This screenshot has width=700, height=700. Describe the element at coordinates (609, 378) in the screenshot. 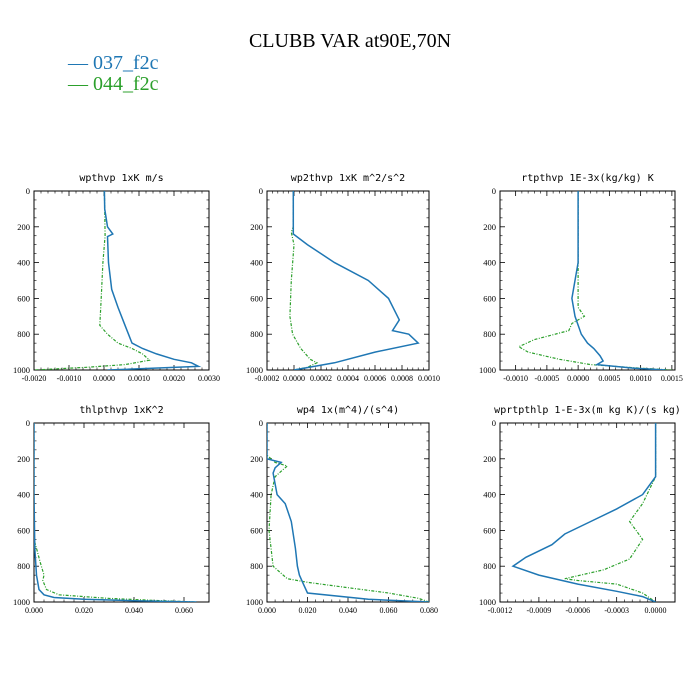

I see `x-tick-label: 0.0005` at that location.